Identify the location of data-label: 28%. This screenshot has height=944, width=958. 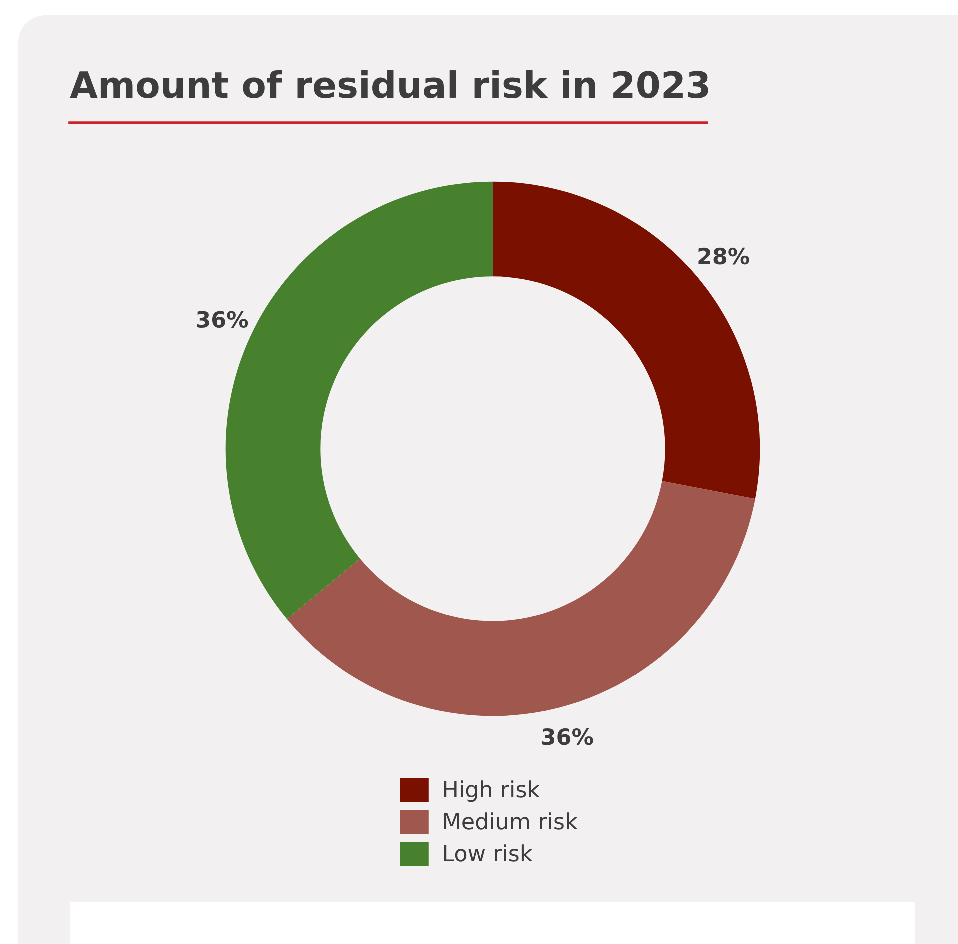
(724, 256).